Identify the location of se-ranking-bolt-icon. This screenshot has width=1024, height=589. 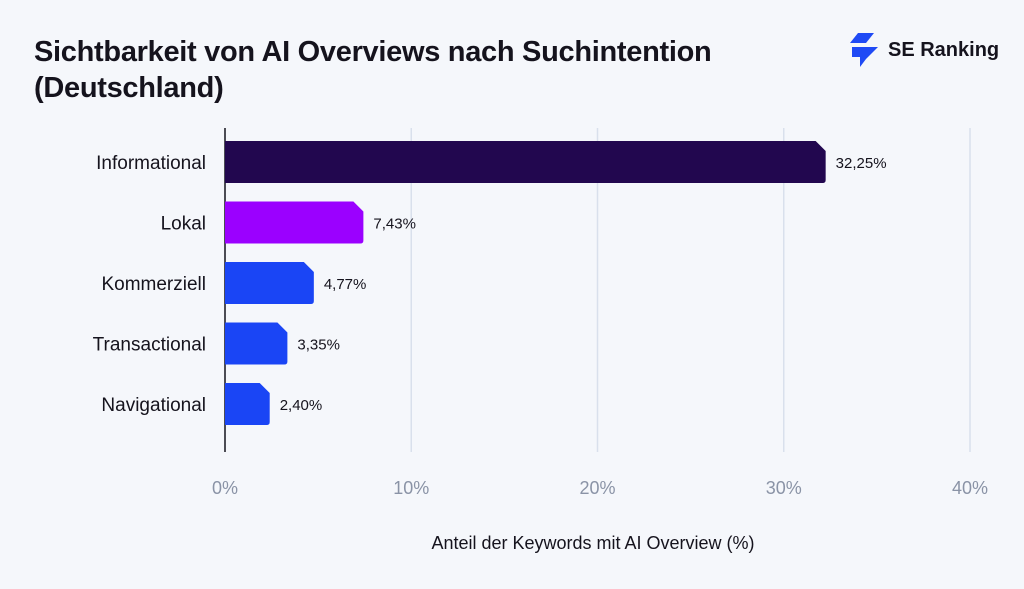
(864, 50).